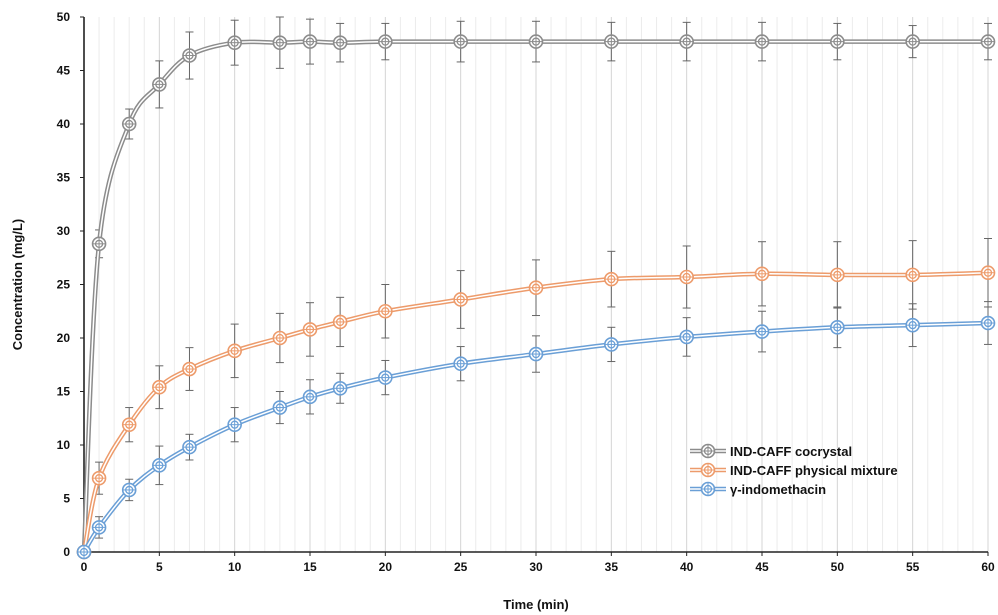  Describe the element at coordinates (461, 567) in the screenshot. I see `x-tick-label: 25` at that location.